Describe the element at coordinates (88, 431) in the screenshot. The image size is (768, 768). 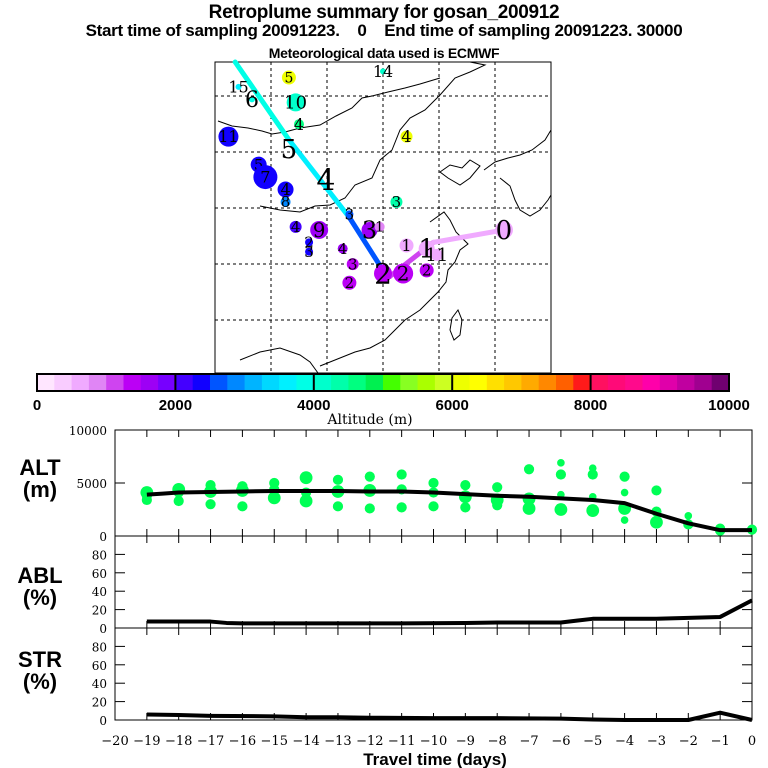
I see `alt-ytick-label: 10000` at that location.